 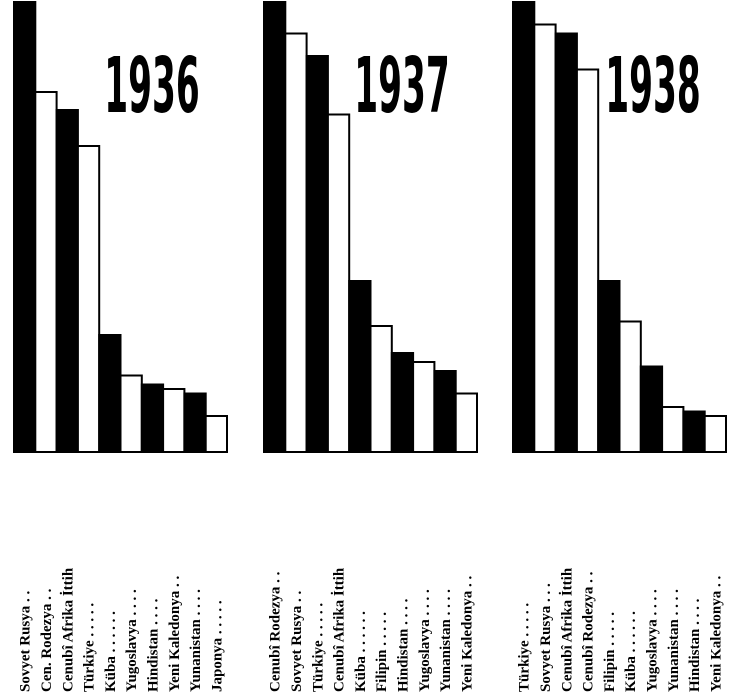 I want to click on category-label-1936-10: Japonya . . . . ., so click(x=217, y=646).